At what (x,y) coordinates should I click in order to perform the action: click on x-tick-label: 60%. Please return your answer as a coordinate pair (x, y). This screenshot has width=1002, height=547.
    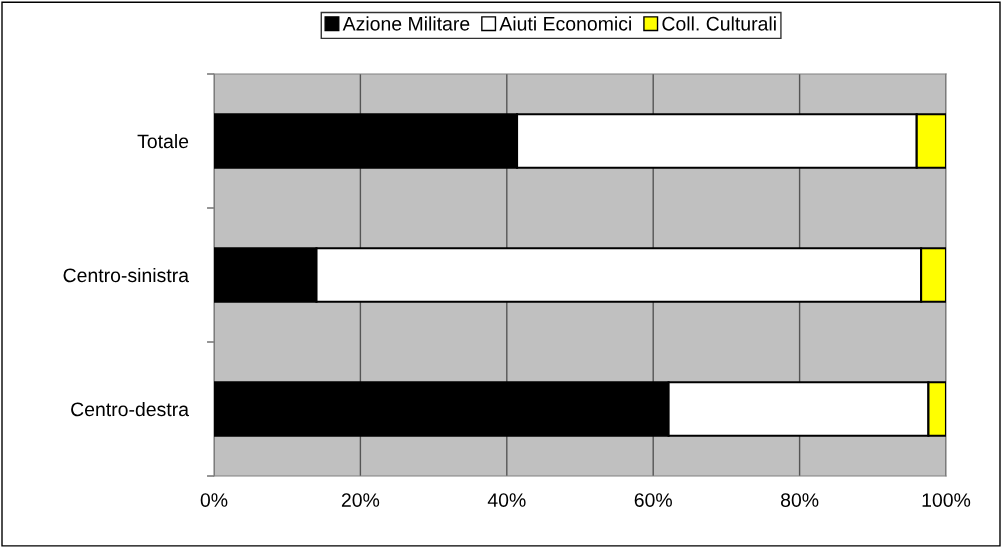
    Looking at the image, I should click on (653, 500).